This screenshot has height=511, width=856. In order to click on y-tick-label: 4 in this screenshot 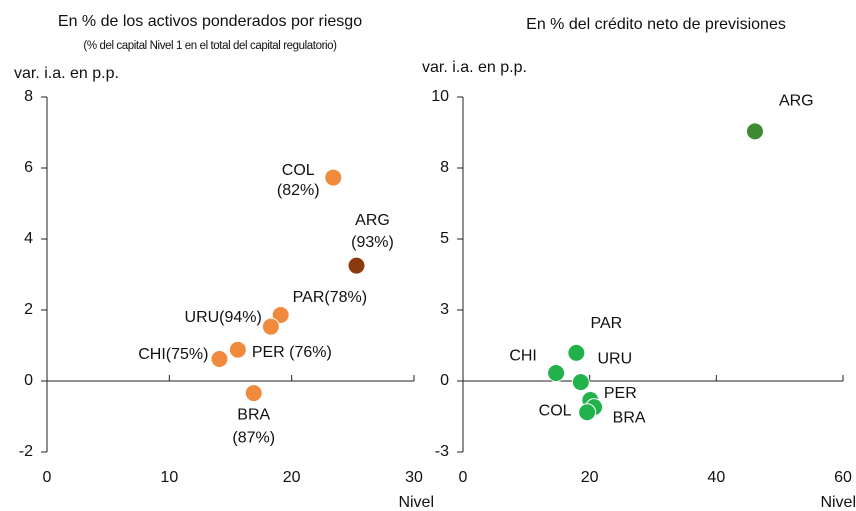, I will do `click(28, 238)`.